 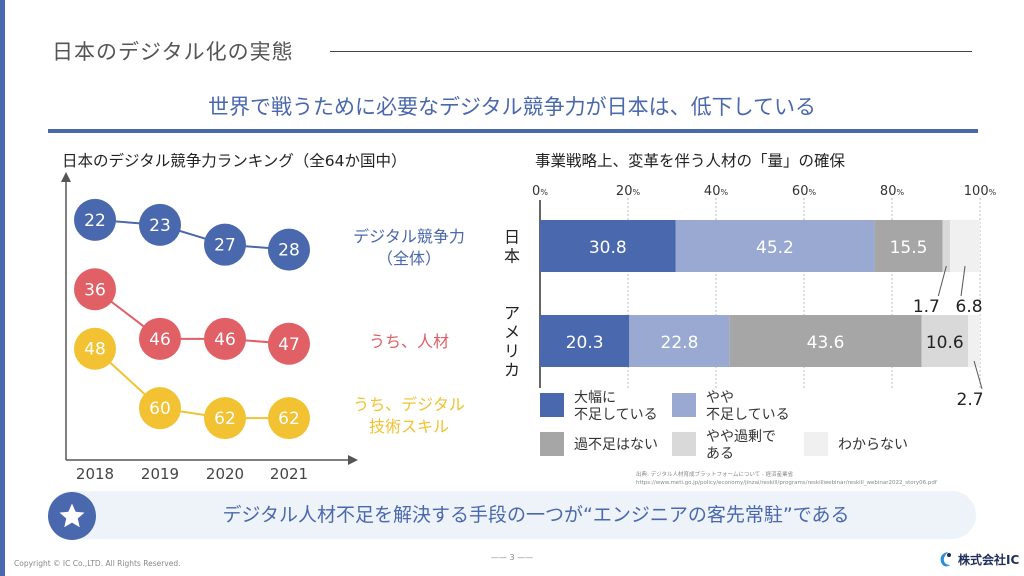 I want to click on conclusion-text: デジタル人材不足を解決する手段の一つが“エンジニアの客先常駐”である, so click(x=536, y=515).